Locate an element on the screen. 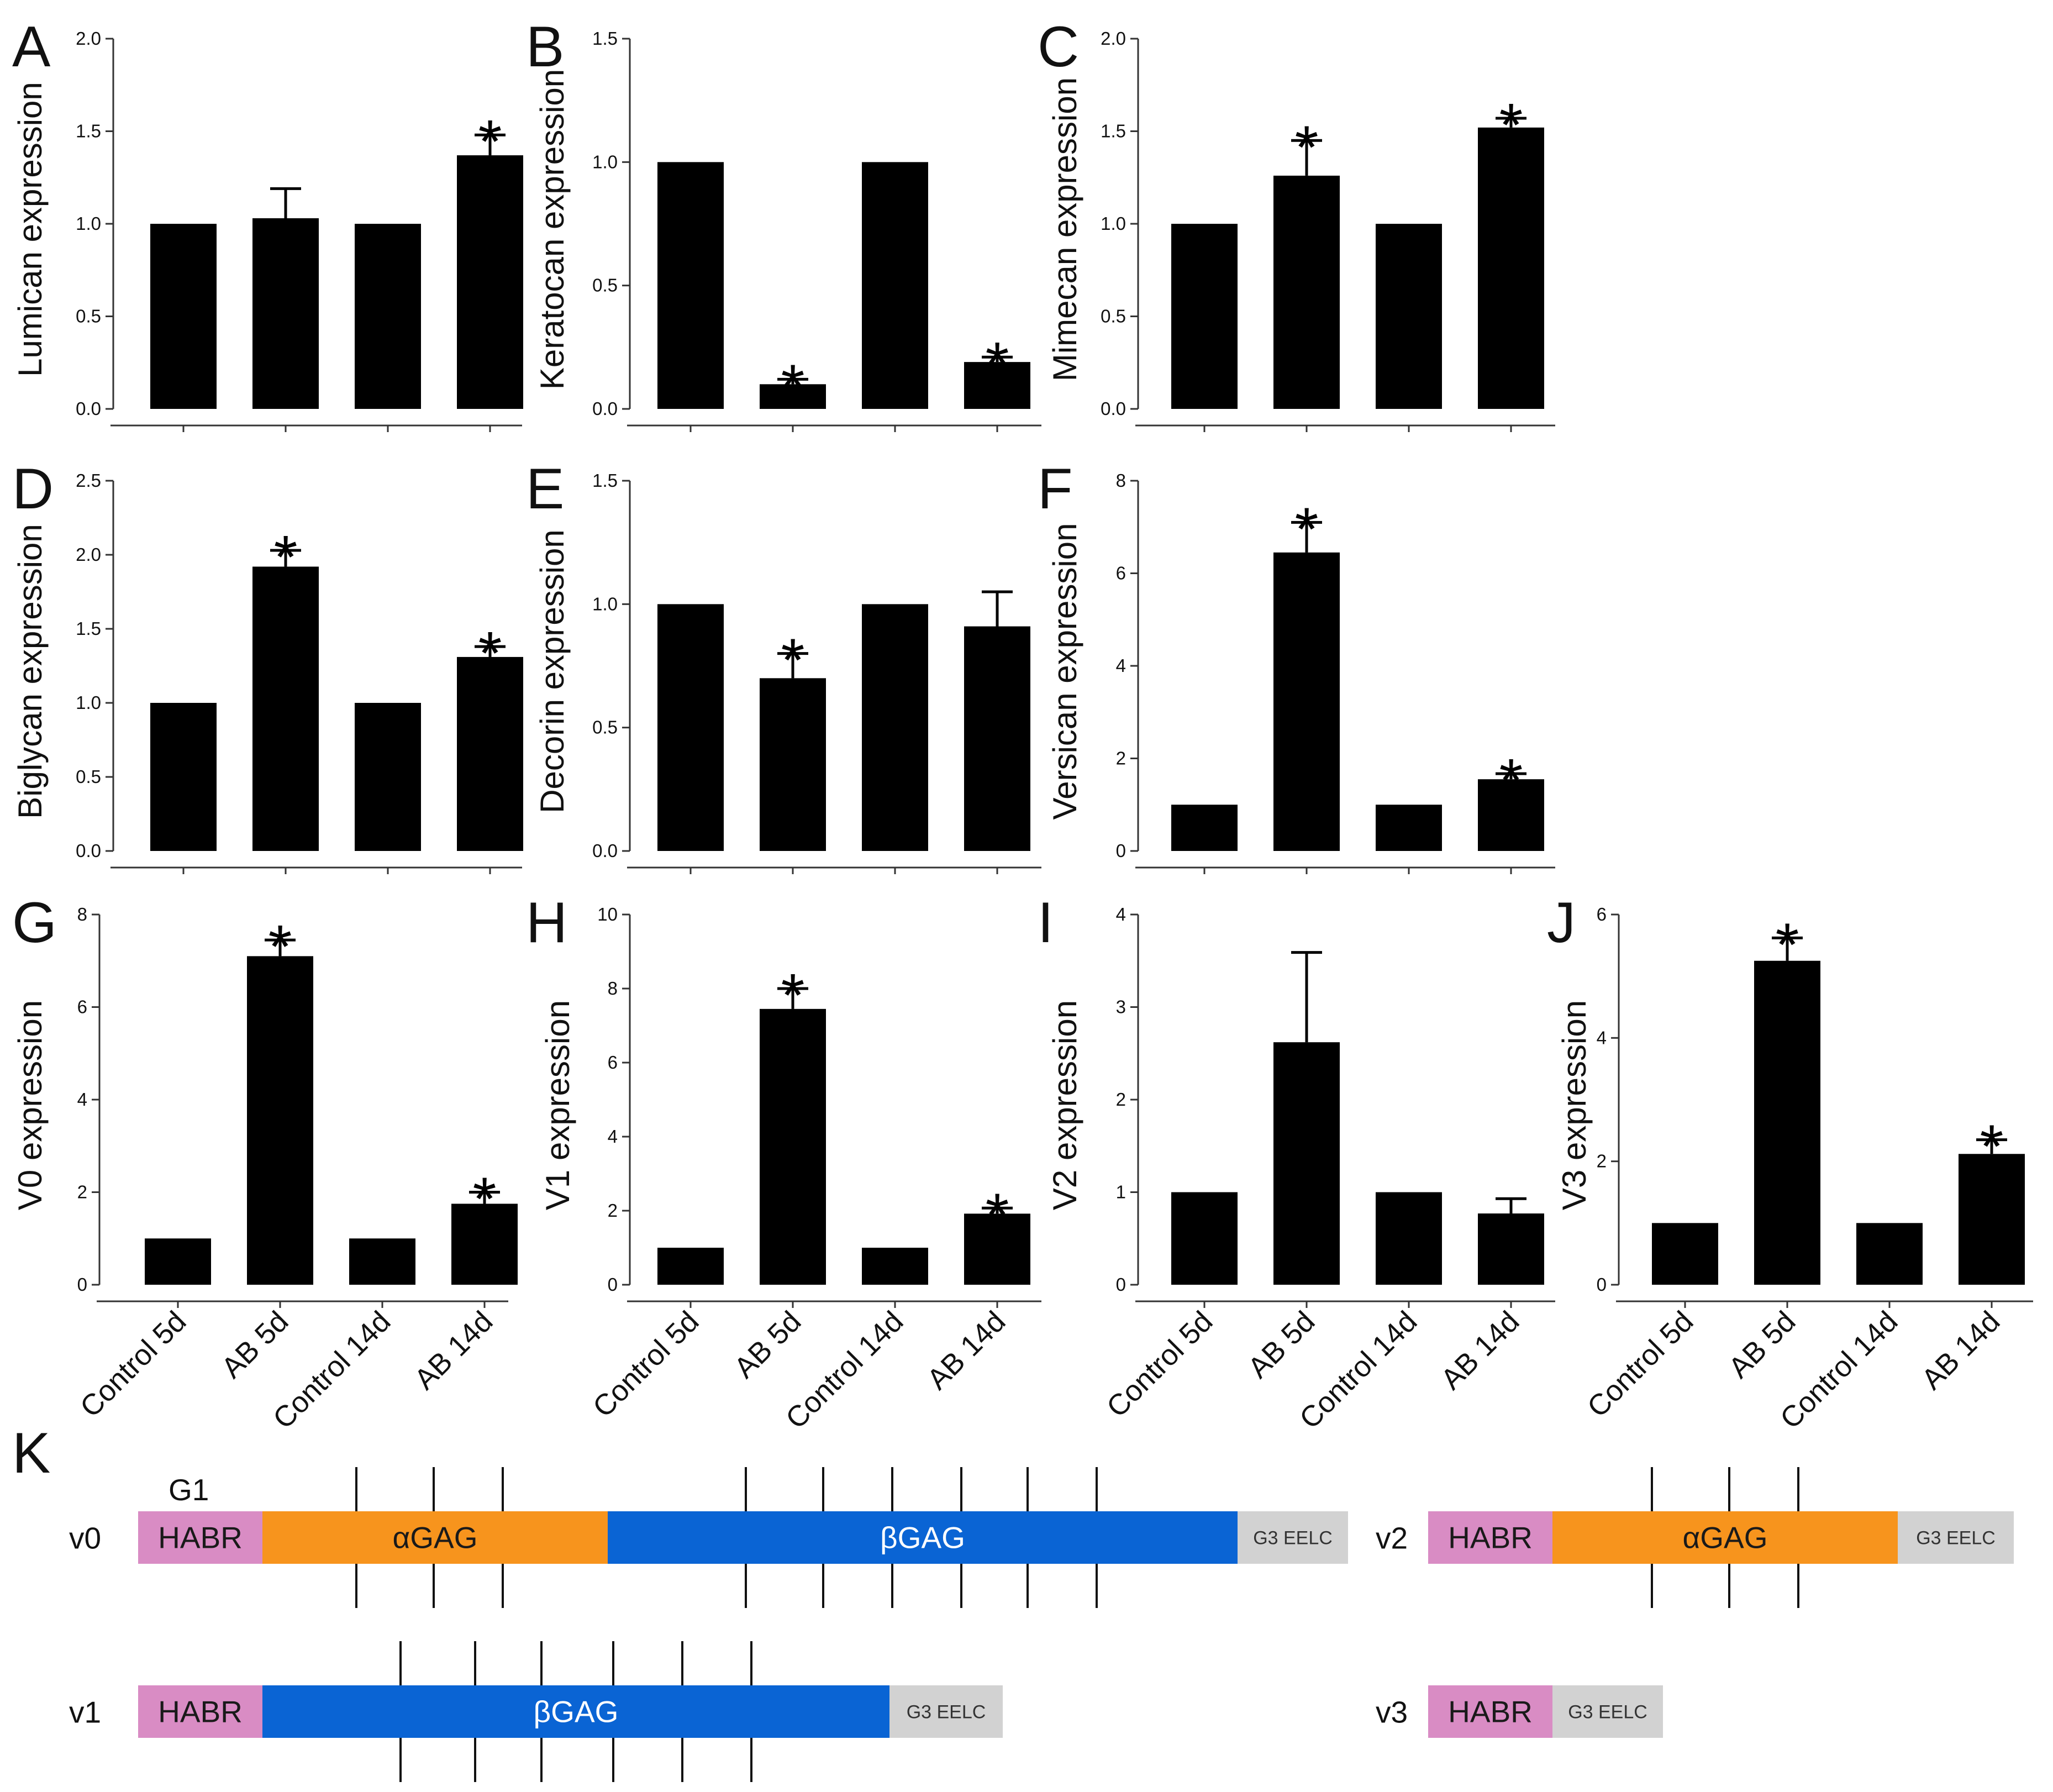 This screenshot has height=1792, width=2053. panel-f: F 0 2 4 6 8 Versican expression * * is located at coordinates (1296, 665).